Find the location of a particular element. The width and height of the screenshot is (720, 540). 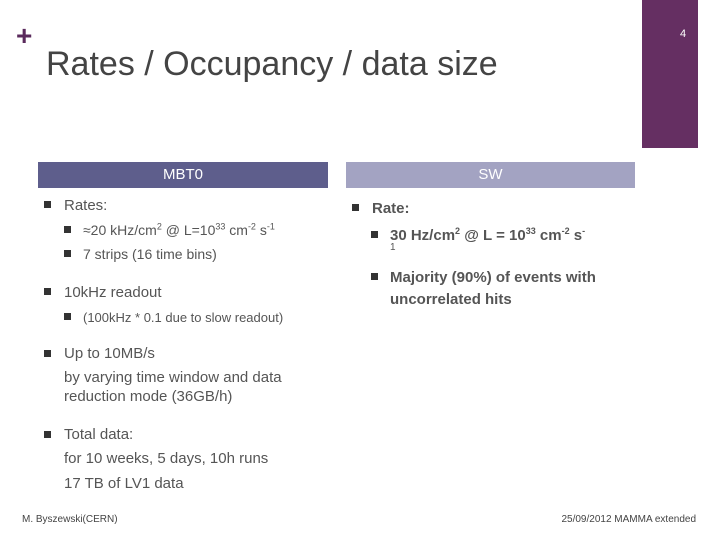

slide-title: Rates / Occupancy / data size is located at coordinates (272, 64).